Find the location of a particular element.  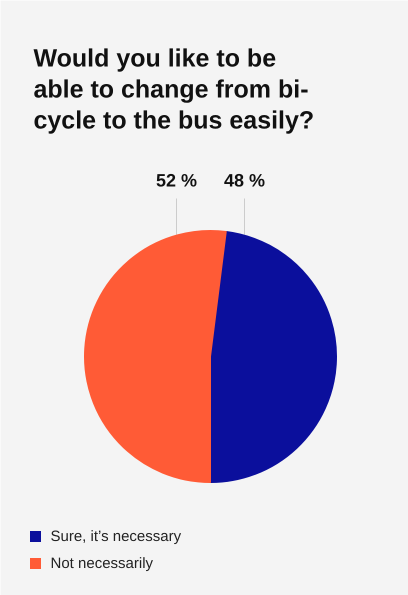

data-label: 52 % is located at coordinates (177, 180).